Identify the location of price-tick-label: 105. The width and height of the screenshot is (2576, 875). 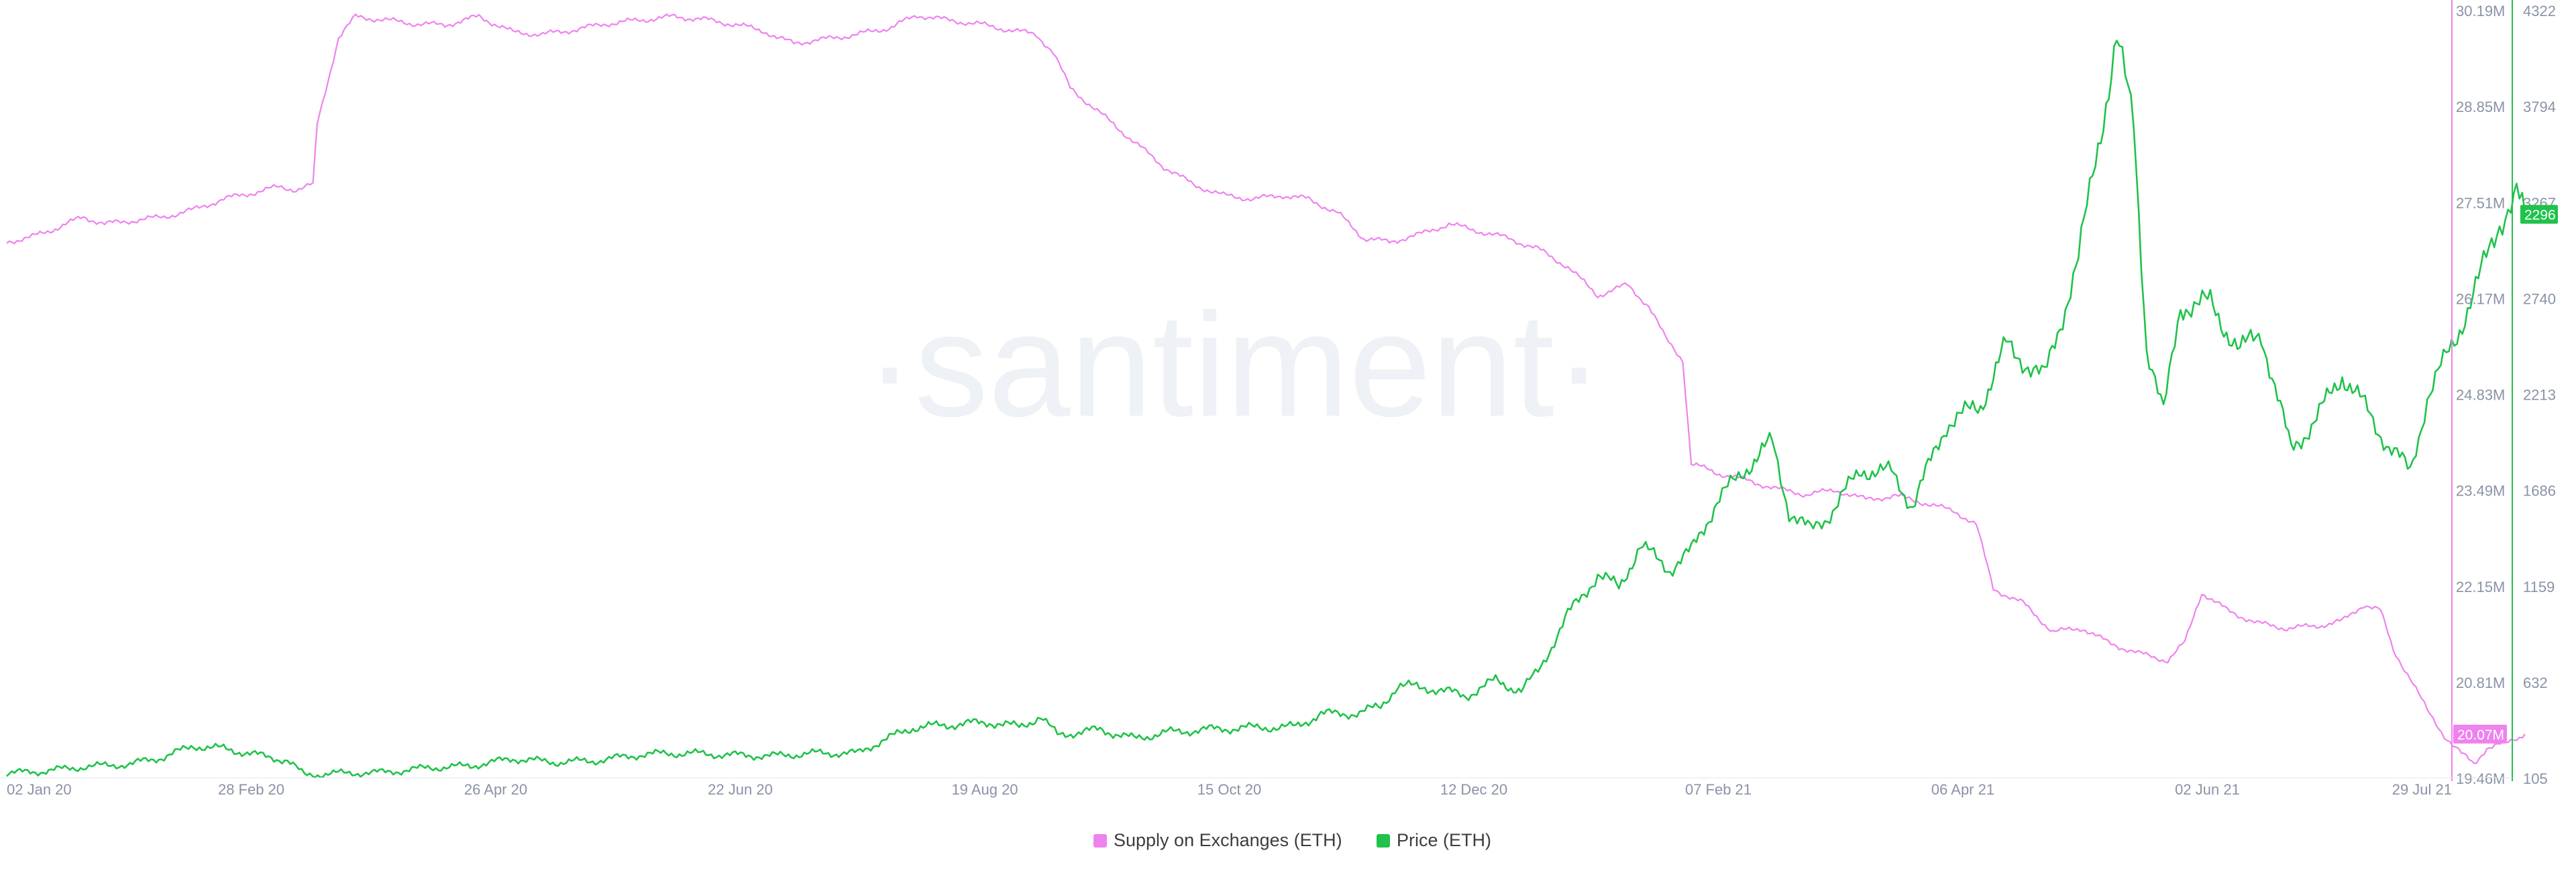
(2535, 778).